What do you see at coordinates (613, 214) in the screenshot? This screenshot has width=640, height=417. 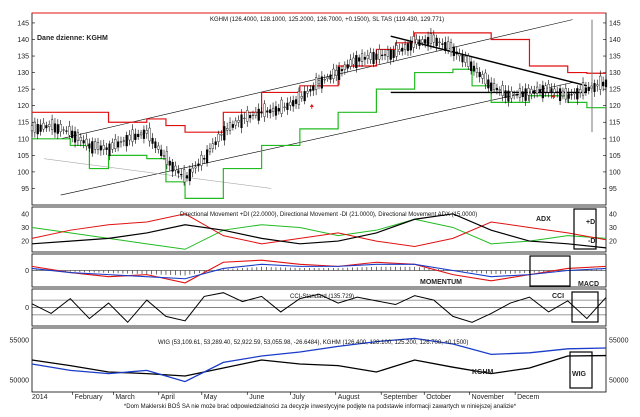 I see `dmi-tick-label-right: 40` at bounding box center [613, 214].